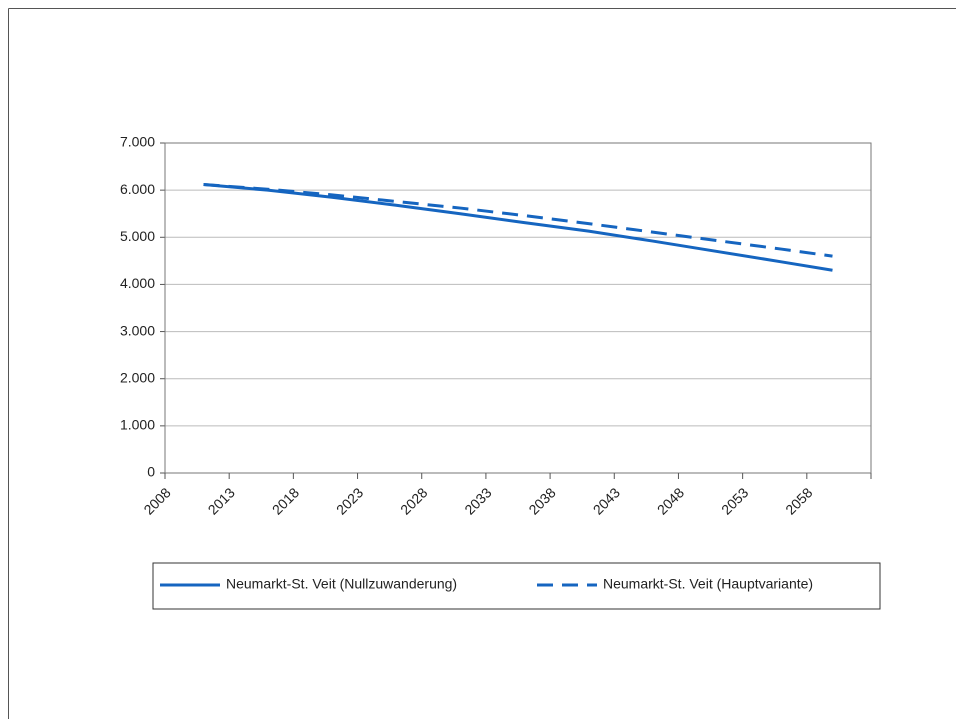 The image size is (956, 719). What do you see at coordinates (137, 236) in the screenshot?
I see `y-tick-label: 5.000` at bounding box center [137, 236].